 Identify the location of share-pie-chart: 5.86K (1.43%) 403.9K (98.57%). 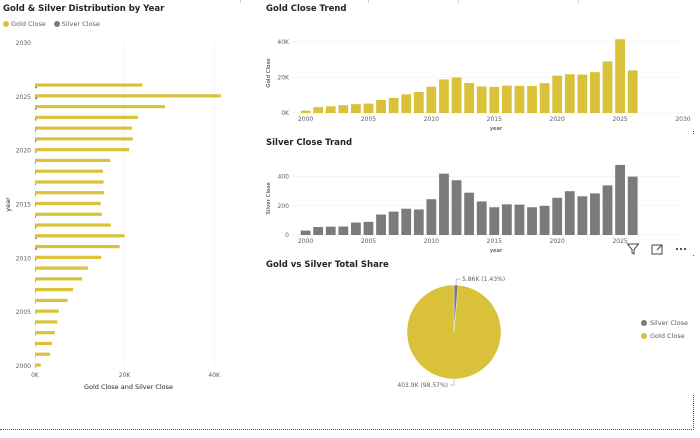
(451, 332).